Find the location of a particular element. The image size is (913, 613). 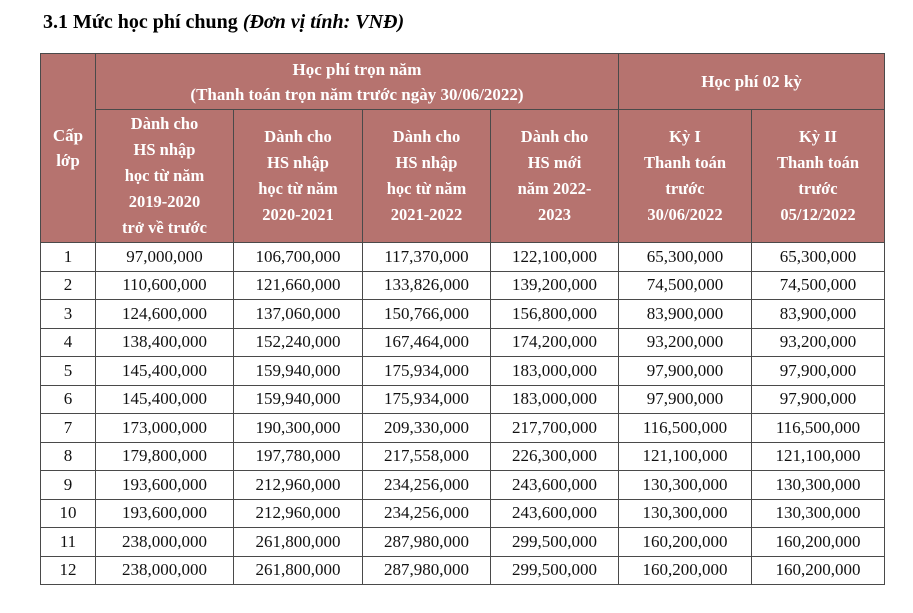

fee-cell: 139,200,000 is located at coordinates (554, 285).